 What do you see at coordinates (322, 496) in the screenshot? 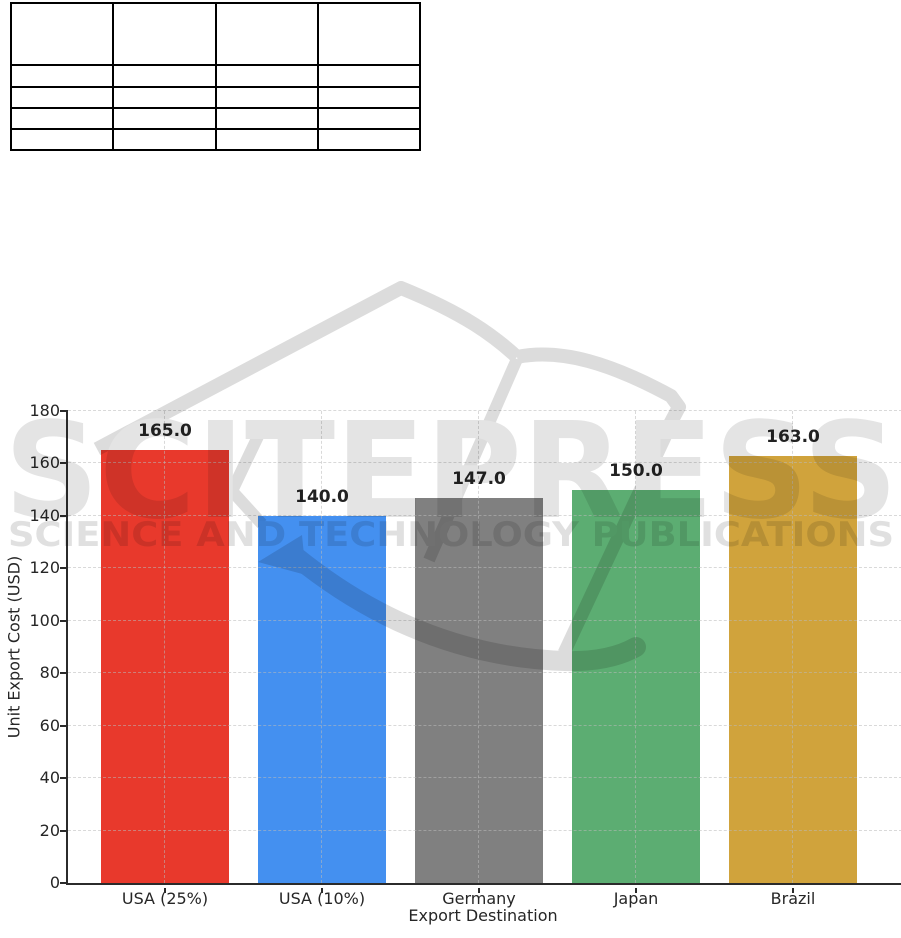
I see `bar-value-label: 140.0` at bounding box center [322, 496].